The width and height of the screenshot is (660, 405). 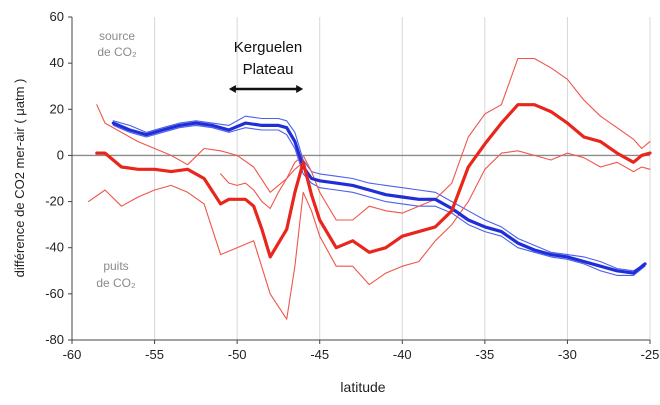 I want to click on source-label-line2: de CO₂, so click(x=117, y=52).